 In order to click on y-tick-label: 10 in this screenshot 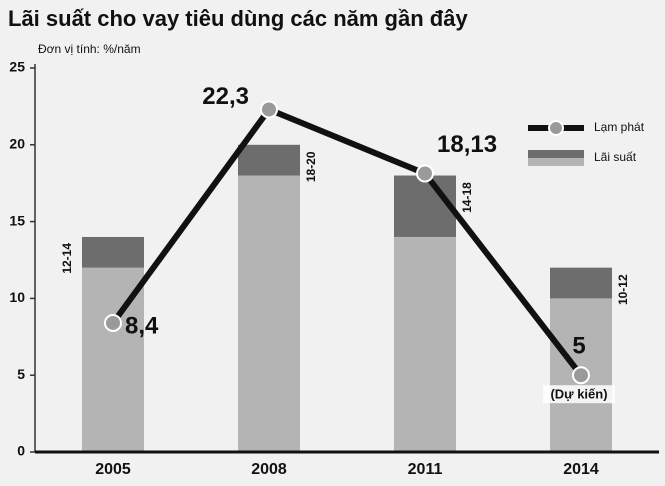, I will do `click(17, 297)`.